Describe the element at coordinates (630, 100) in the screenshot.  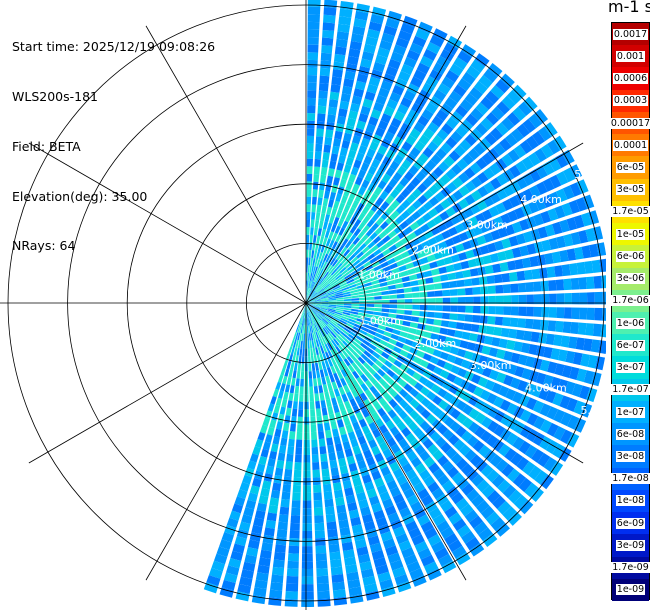
I see `colorbar-segment: 0.0003` at that location.